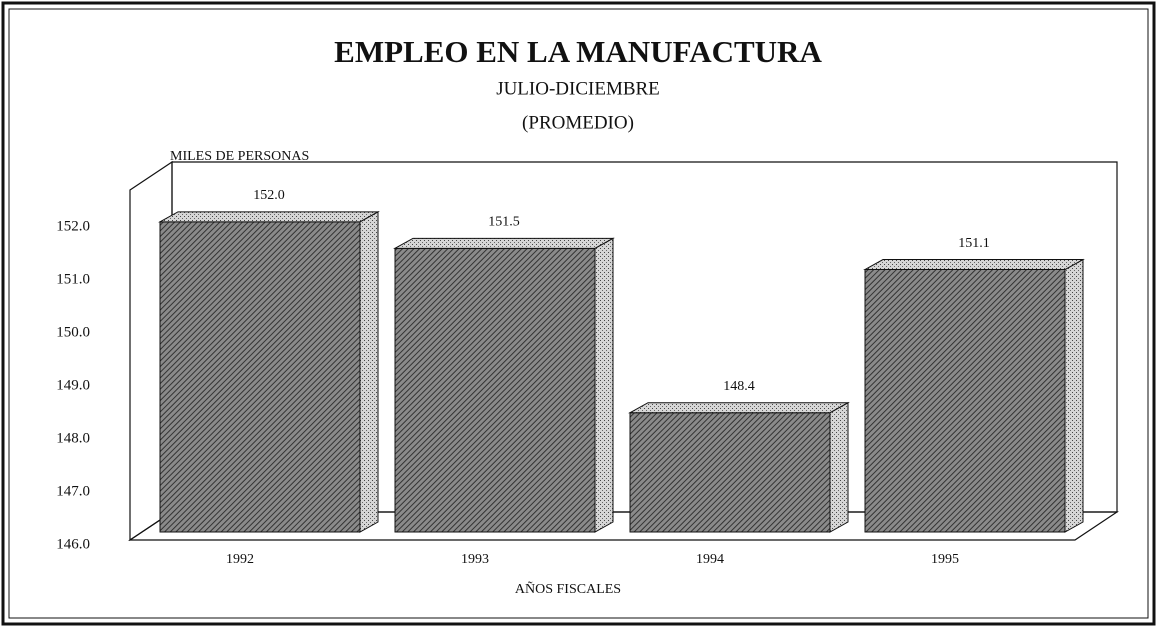 This screenshot has width=1157, height=627. What do you see at coordinates (568, 589) in the screenshot?
I see `x-axis-label: AÑOS FISCALES` at bounding box center [568, 589].